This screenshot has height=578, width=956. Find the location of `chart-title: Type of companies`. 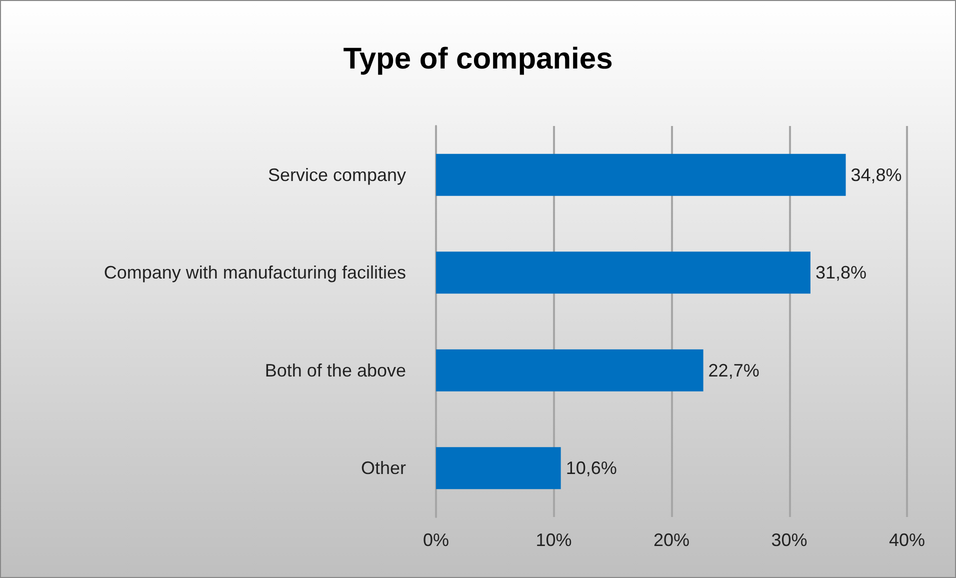

chart-title: Type of companies is located at coordinates (478, 59).